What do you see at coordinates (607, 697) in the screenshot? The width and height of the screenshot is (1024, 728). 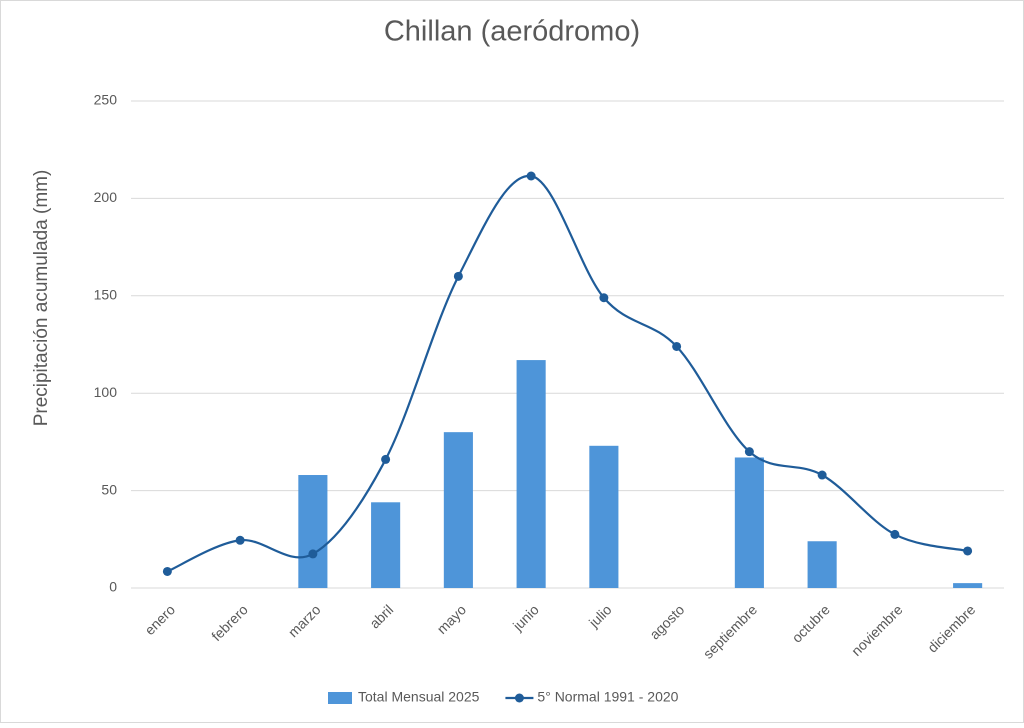 I see `legend-label: 5° Normal 1991 - 2020` at bounding box center [607, 697].